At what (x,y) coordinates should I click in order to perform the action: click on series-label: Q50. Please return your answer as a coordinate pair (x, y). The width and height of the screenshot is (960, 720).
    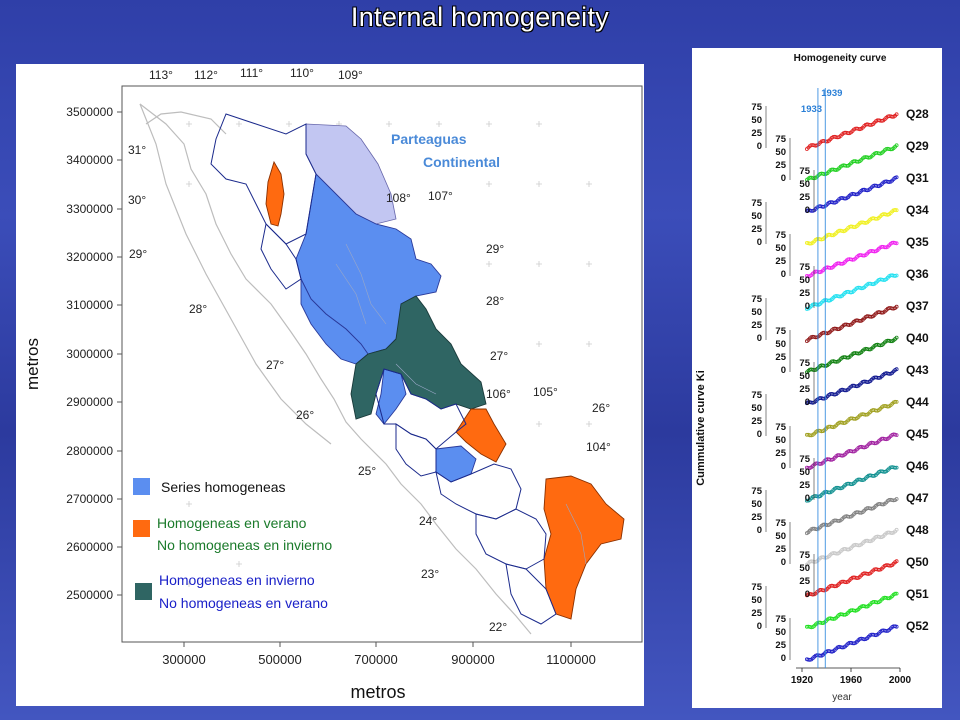
    Looking at the image, I should click on (917, 562).